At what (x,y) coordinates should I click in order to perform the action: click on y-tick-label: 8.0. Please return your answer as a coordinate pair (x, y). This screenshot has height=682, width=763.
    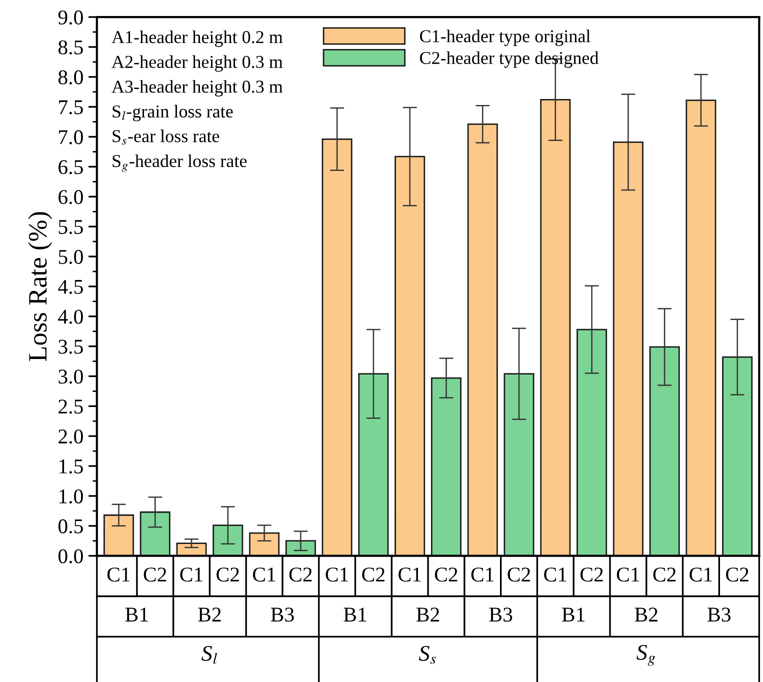
    Looking at the image, I should click on (70, 77).